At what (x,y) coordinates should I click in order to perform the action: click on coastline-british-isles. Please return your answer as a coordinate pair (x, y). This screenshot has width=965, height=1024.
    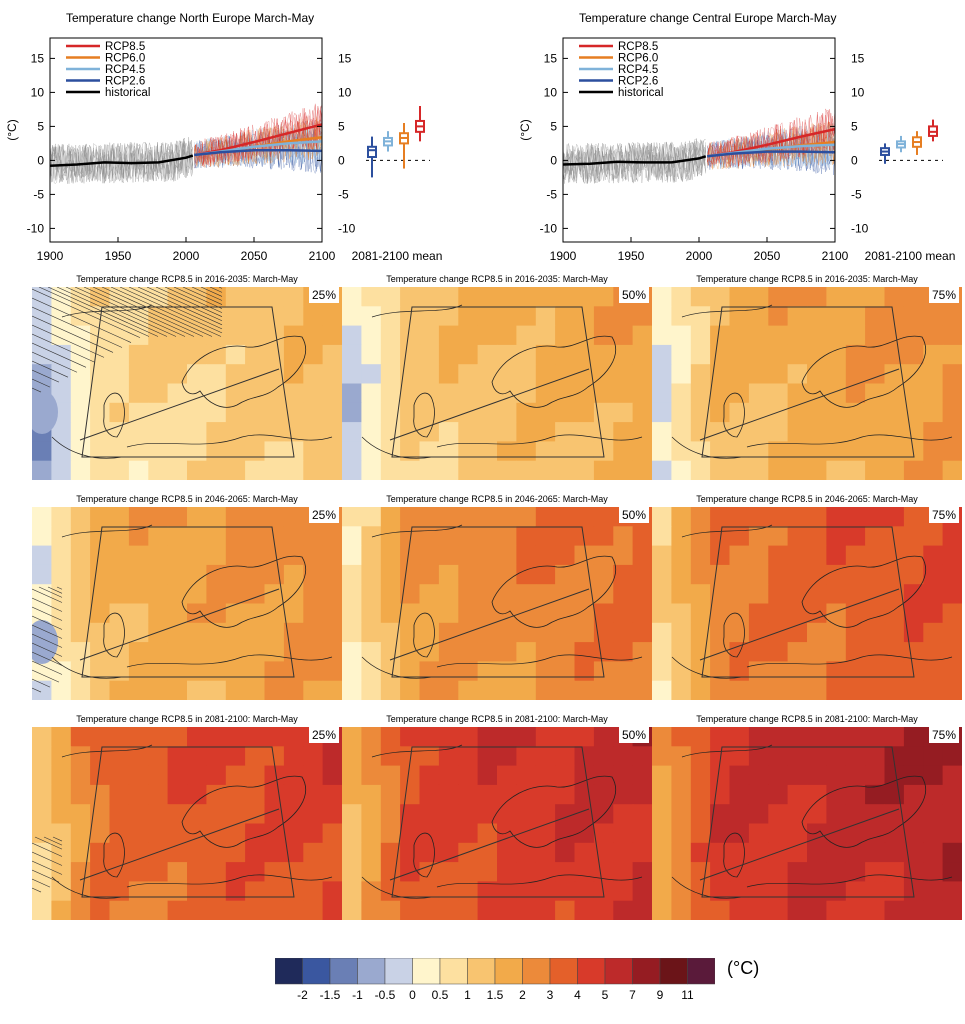
    Looking at the image, I should click on (114, 415).